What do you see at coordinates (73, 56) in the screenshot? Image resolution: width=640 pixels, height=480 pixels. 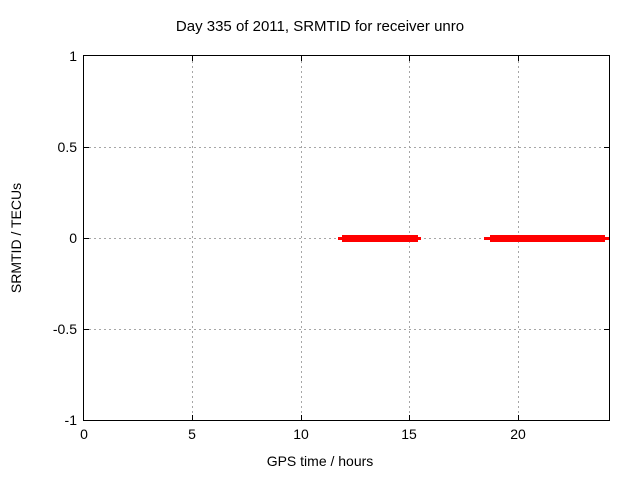 I see `y-tick-label: 1` at bounding box center [73, 56].